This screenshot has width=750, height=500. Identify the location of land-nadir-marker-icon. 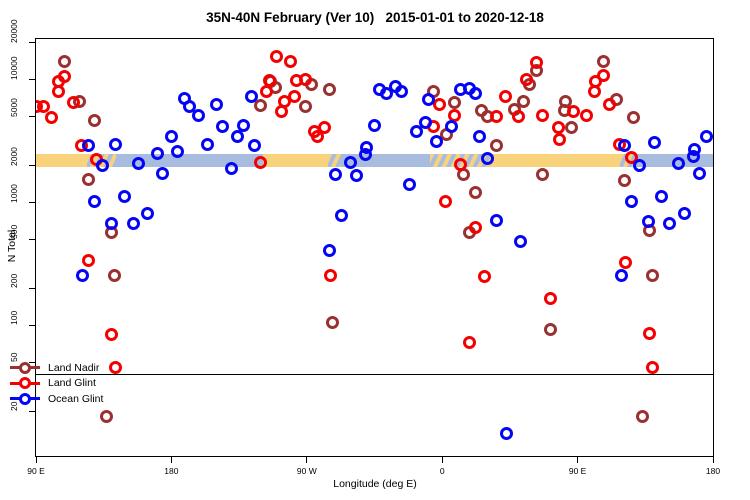
(25, 367).